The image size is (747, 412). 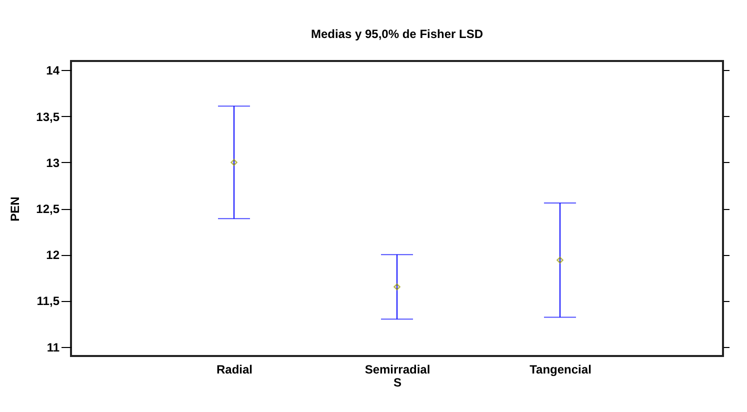 I want to click on y-tick-label: 12,5, so click(x=48, y=209).